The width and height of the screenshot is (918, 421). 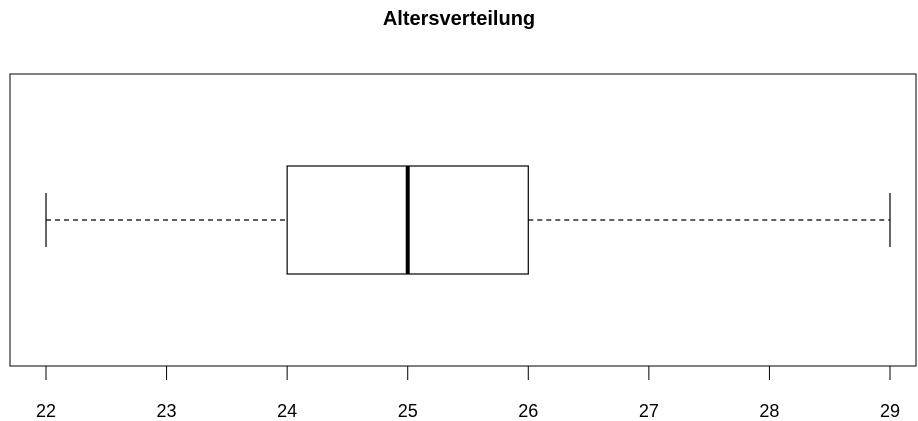 What do you see at coordinates (167, 411) in the screenshot?
I see `x-tick-label: 23` at bounding box center [167, 411].